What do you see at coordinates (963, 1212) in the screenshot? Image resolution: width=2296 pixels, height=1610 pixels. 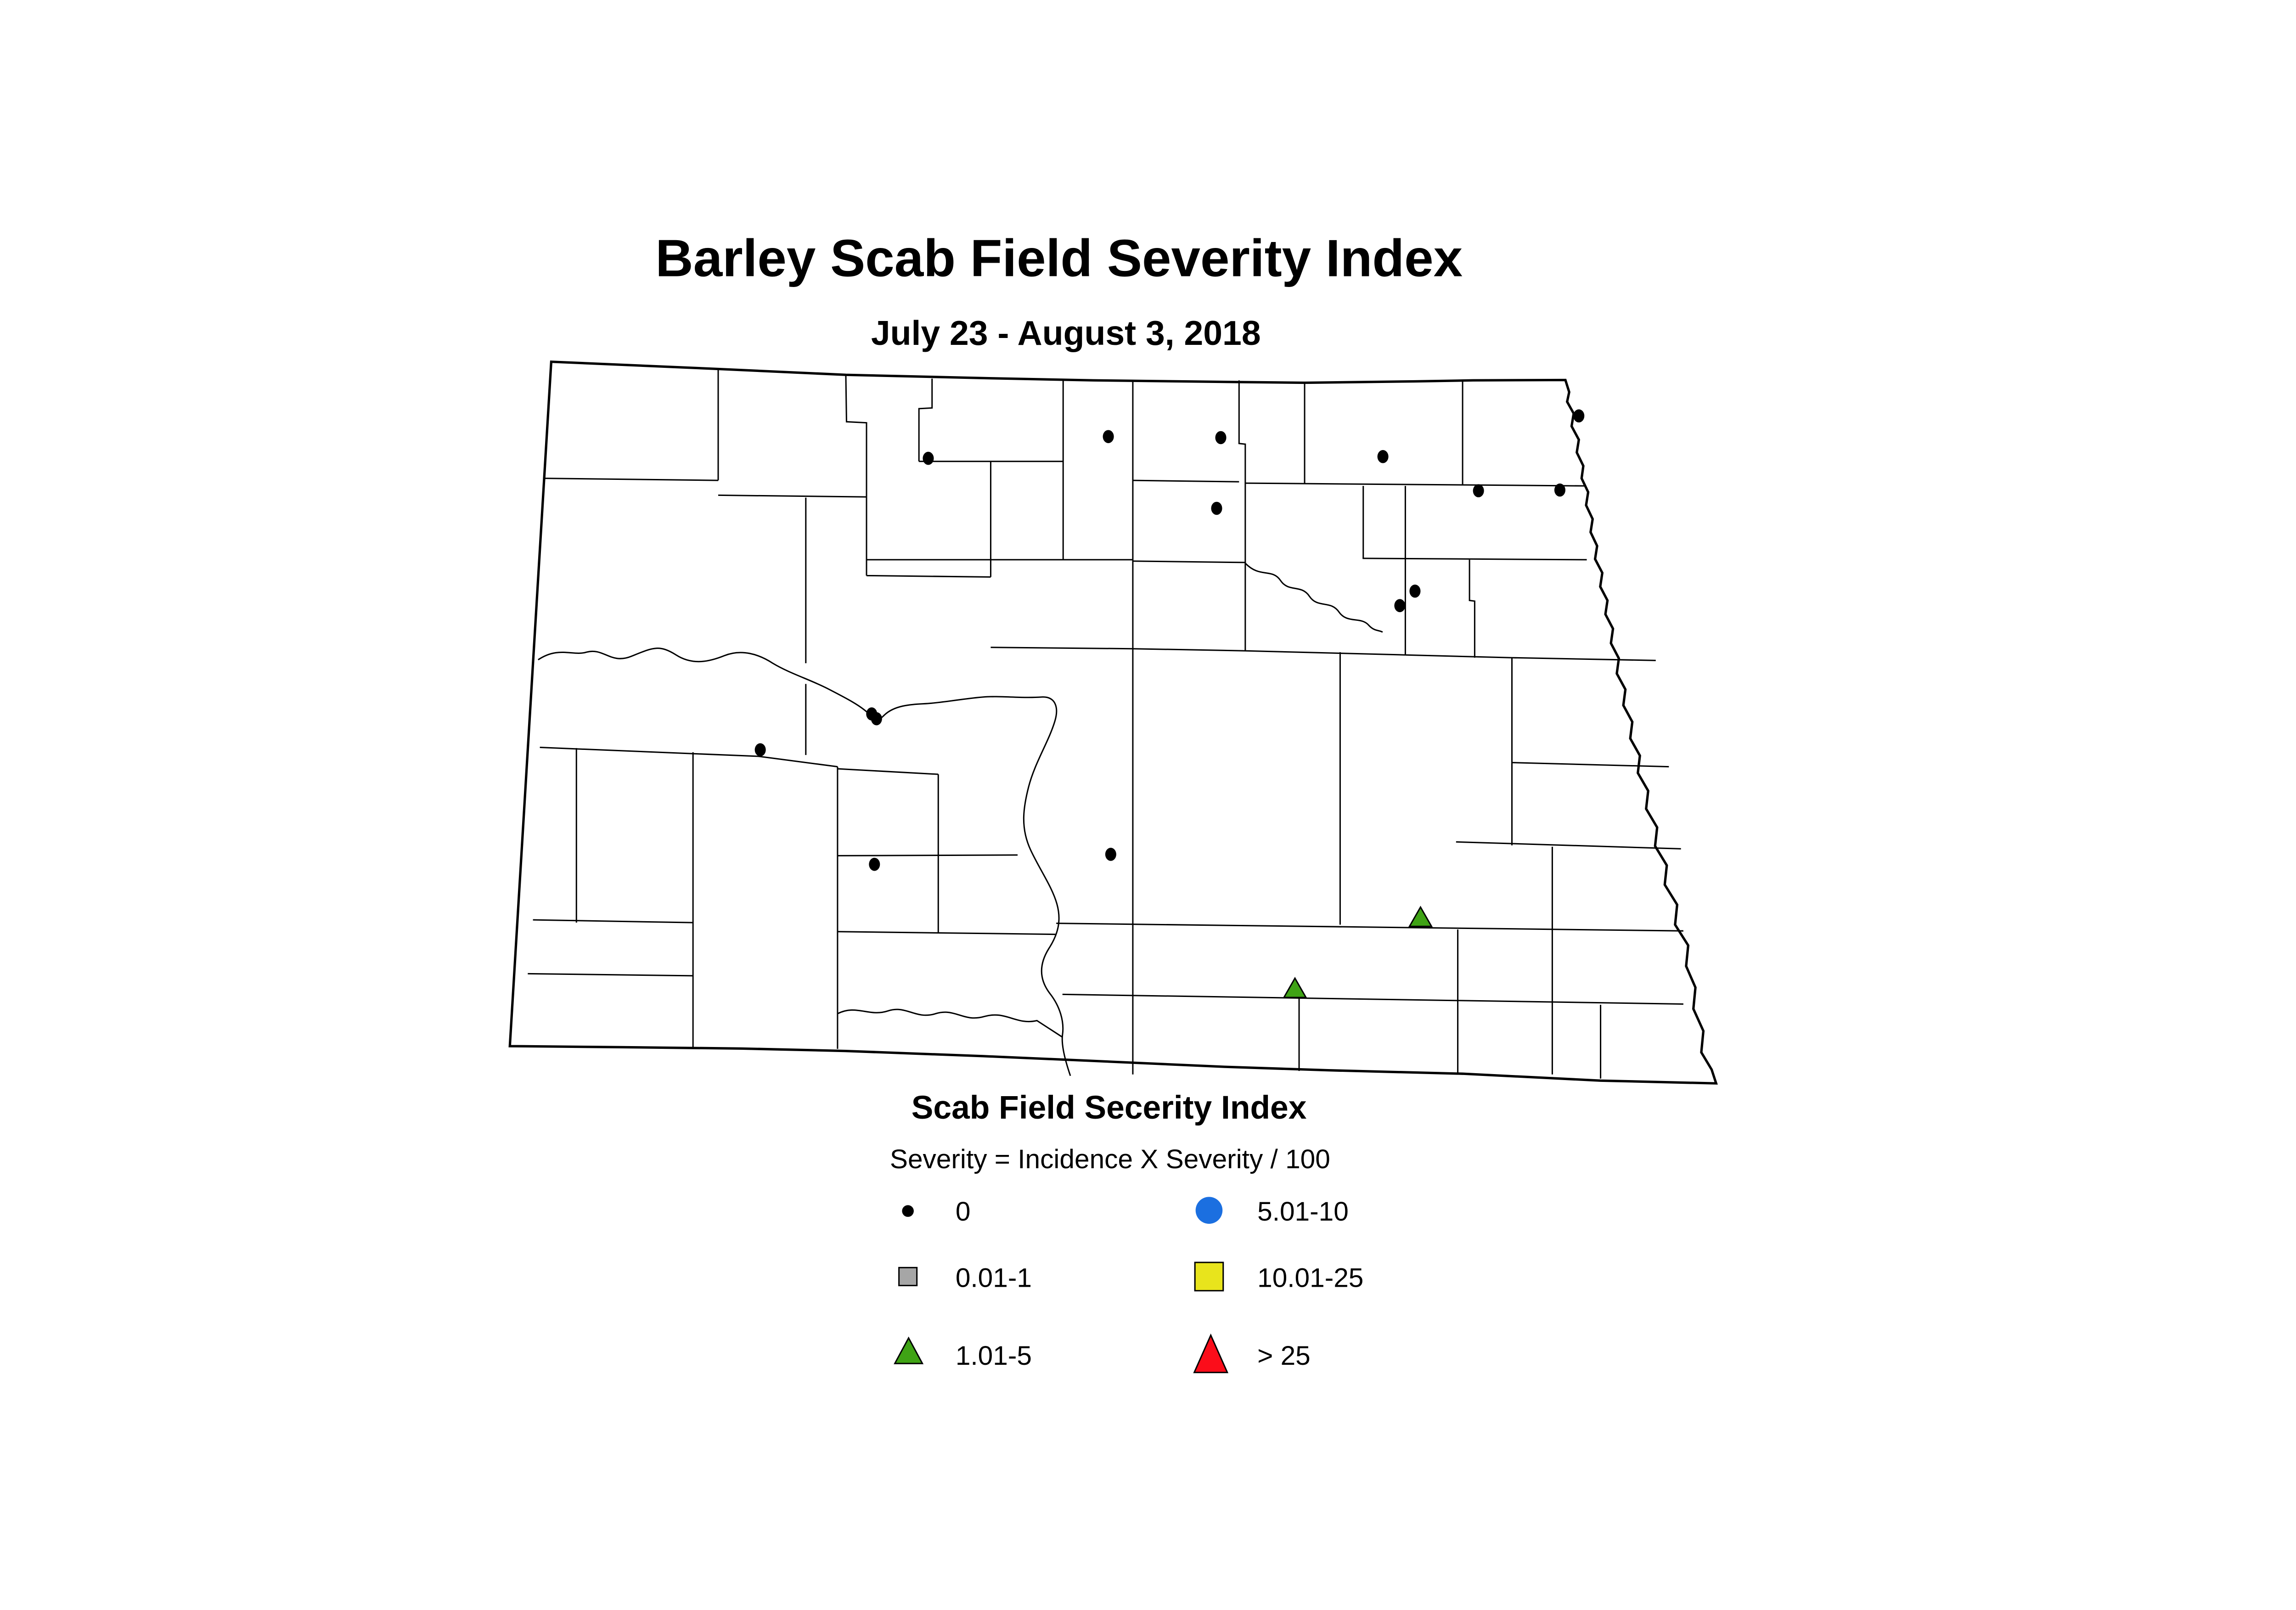 I see `legend-label-zero: 0` at bounding box center [963, 1212].